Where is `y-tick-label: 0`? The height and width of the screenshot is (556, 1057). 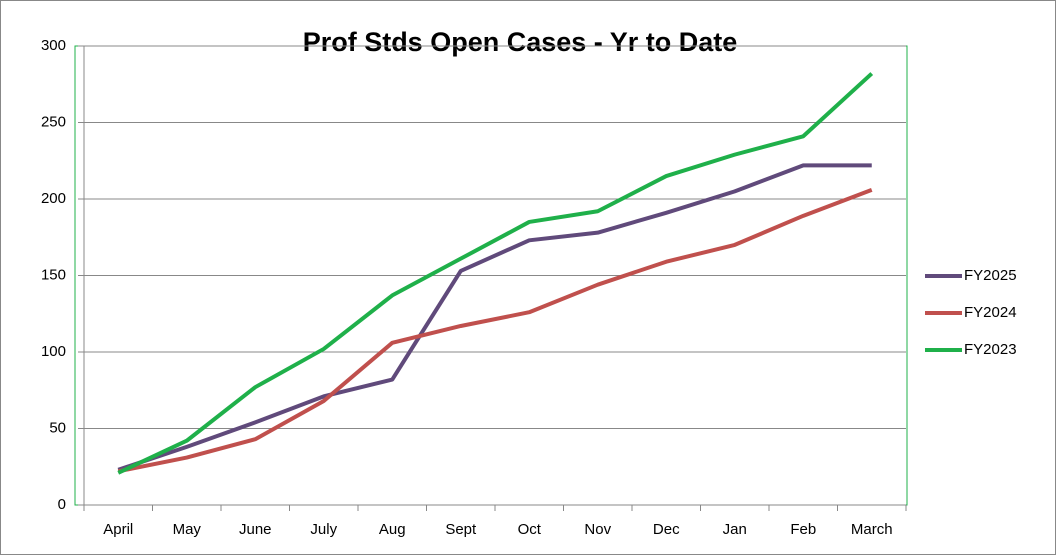 y-tick-label: 0 is located at coordinates (62, 504).